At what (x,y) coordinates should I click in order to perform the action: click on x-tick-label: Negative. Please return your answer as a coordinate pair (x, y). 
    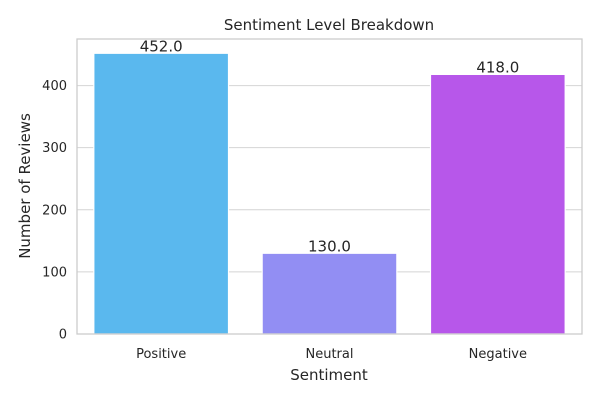
    Looking at the image, I should click on (498, 354).